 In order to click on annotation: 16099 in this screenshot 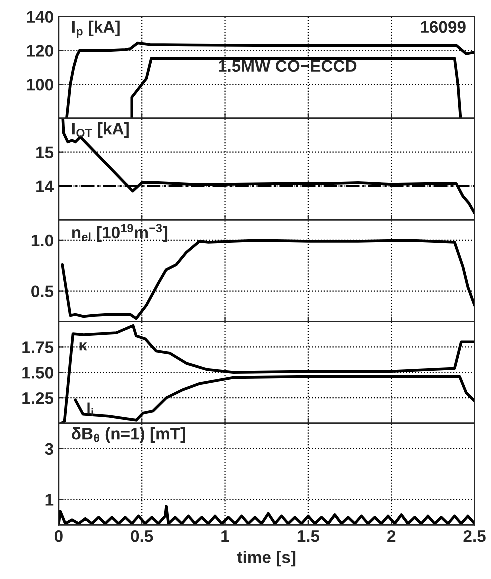, I will do `click(443, 27)`.